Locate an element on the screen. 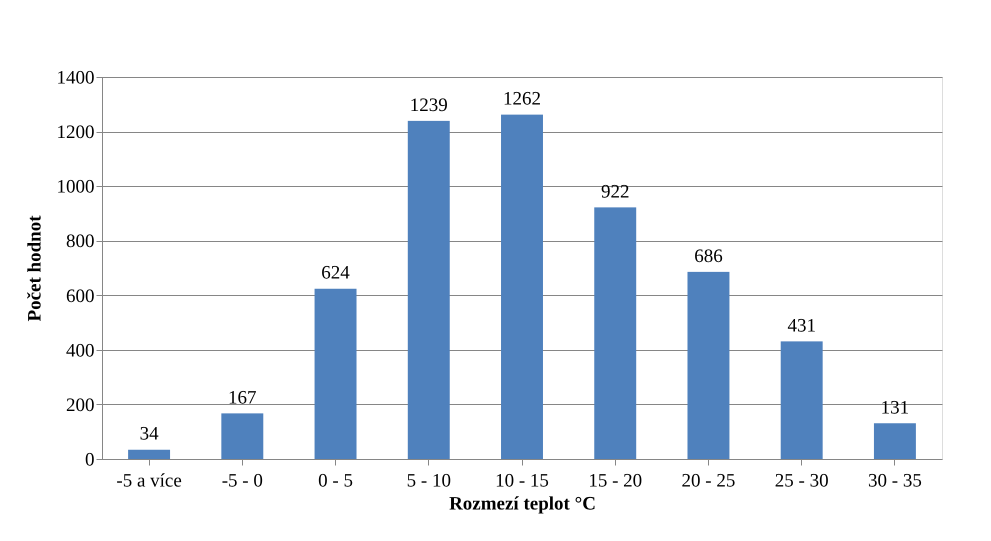 The width and height of the screenshot is (991, 541). x-tick-label: 20 - 25 is located at coordinates (709, 481).